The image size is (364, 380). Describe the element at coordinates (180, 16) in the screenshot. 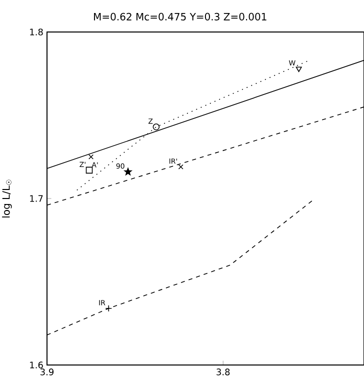

I see `chart-title: M=0.62 Mc=0.475 Y=0.3 Z=0.001` at that location.